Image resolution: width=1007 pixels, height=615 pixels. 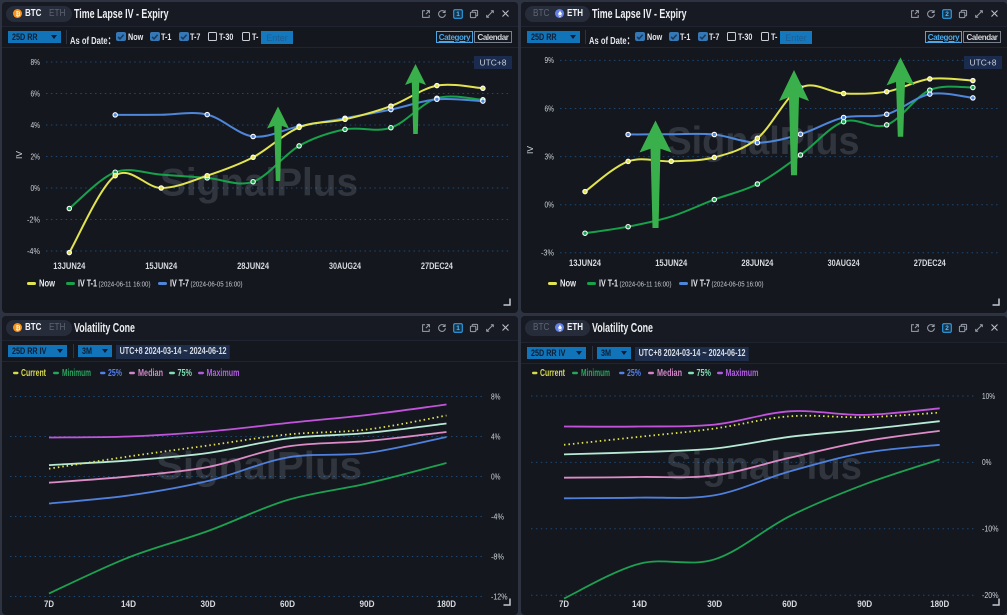 I want to click on svg-text: -10%, so click(x=990, y=529).